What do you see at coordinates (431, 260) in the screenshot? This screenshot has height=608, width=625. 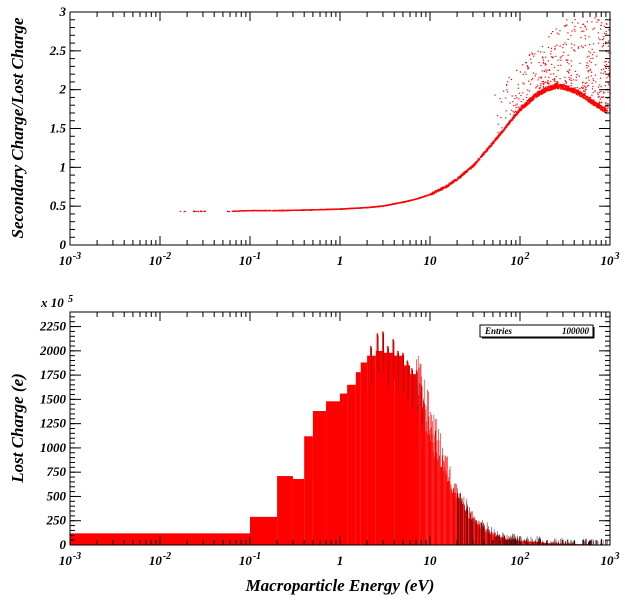 I see `x-tick-label: 10` at bounding box center [431, 260].